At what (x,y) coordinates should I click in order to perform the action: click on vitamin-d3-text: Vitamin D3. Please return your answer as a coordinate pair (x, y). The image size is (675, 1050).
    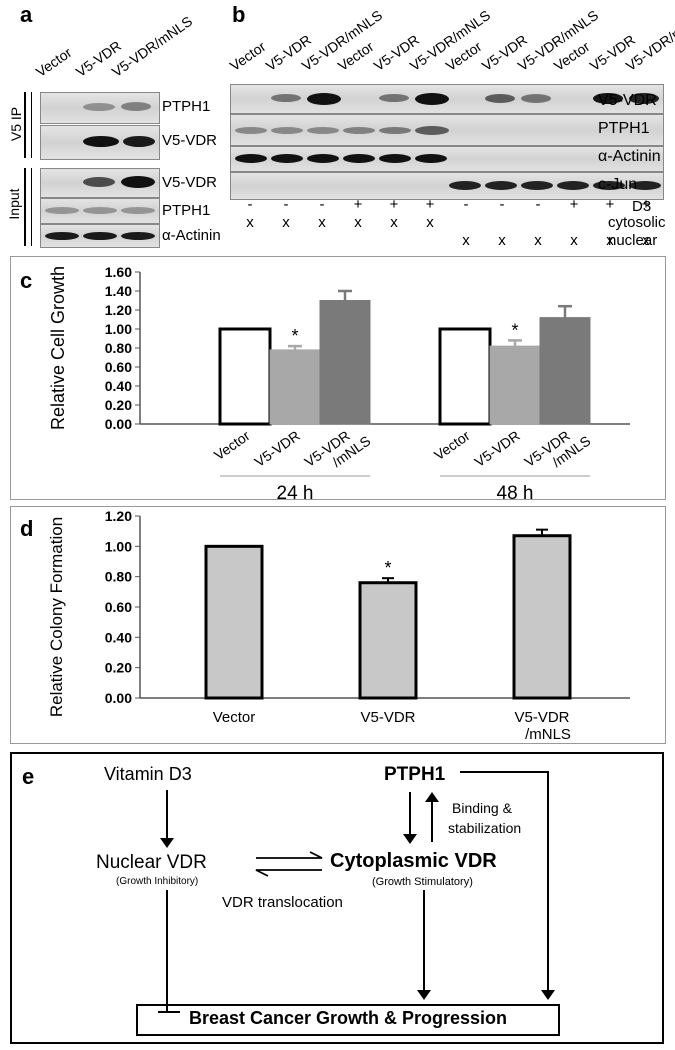
    Looking at the image, I should click on (148, 774).